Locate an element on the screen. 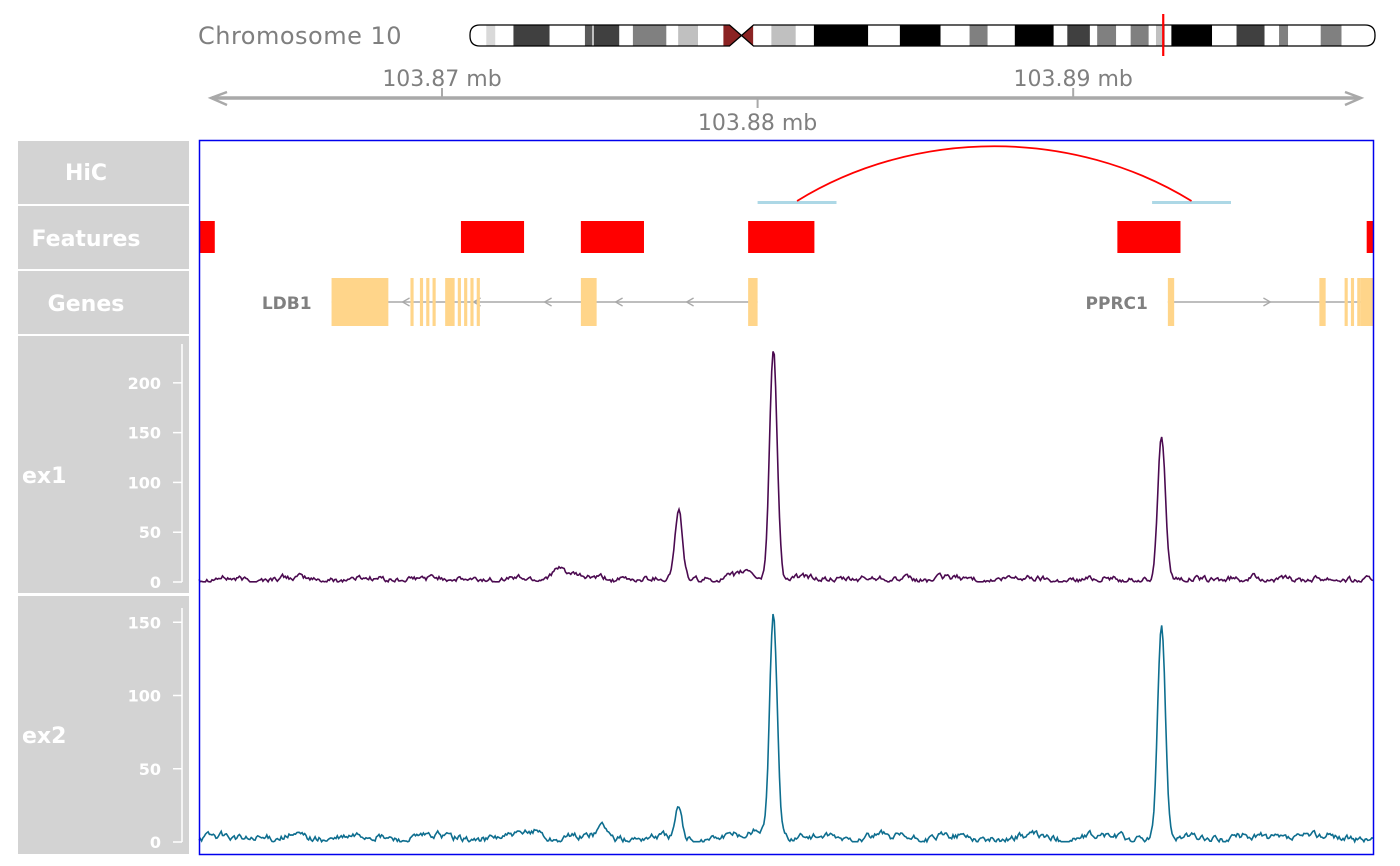 This screenshot has width=1400, height=866. features-track-title: Features is located at coordinates (86, 239).